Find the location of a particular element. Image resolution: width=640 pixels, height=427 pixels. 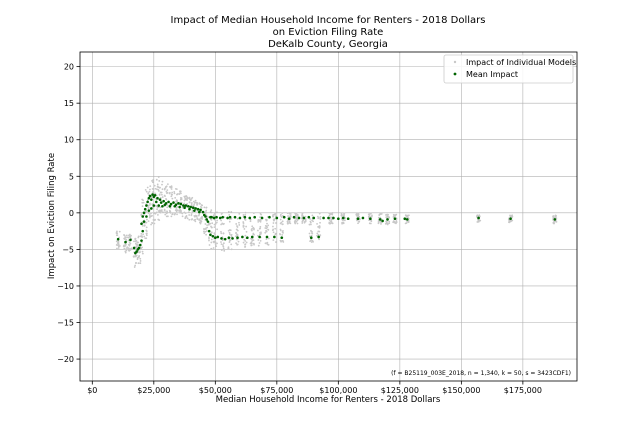

chart-title-line-3: DeKalb County, Georgia is located at coordinates (328, 44).